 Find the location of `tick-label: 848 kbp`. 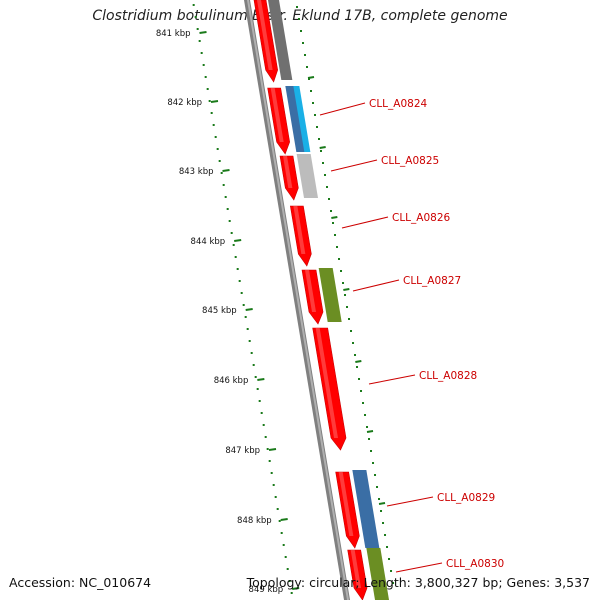

tick-label: 848 kbp is located at coordinates (254, 521).